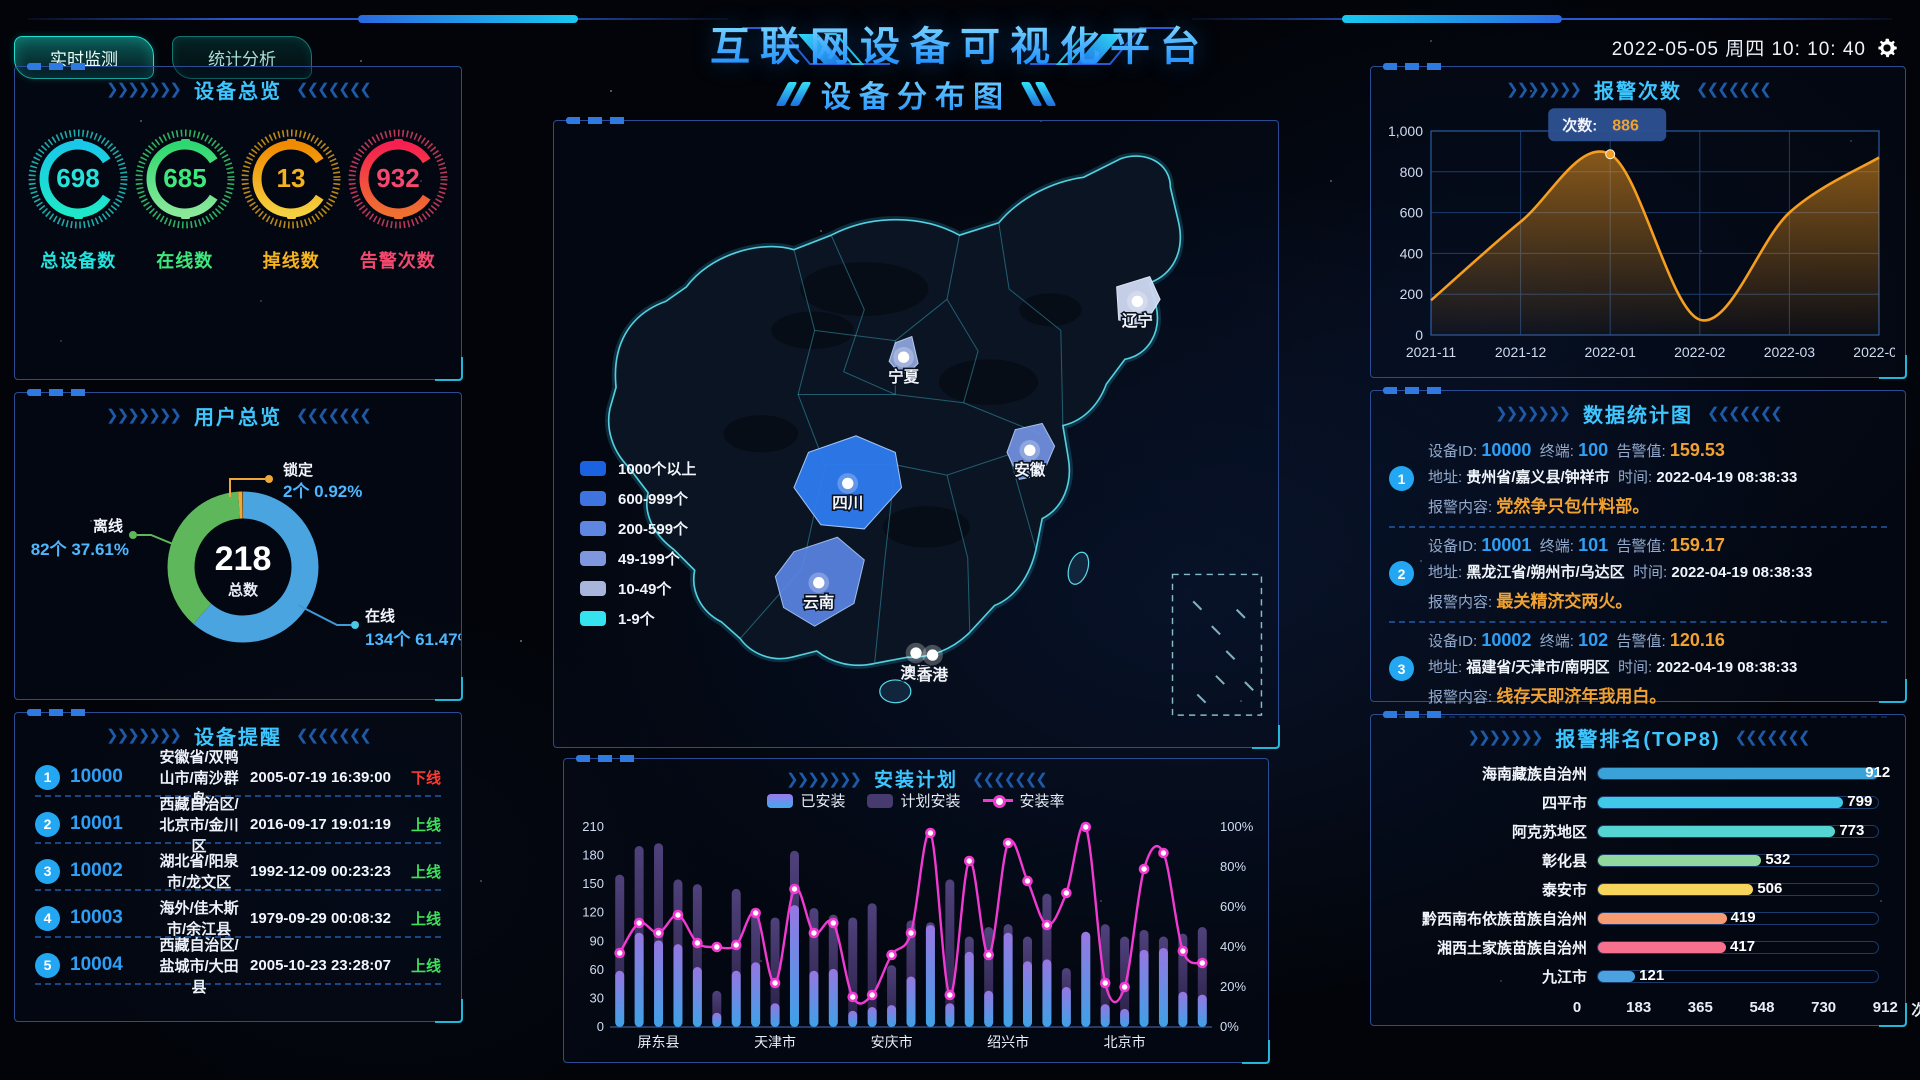  I want to click on map-marker-宁夏: 宁夏, so click(904, 367).